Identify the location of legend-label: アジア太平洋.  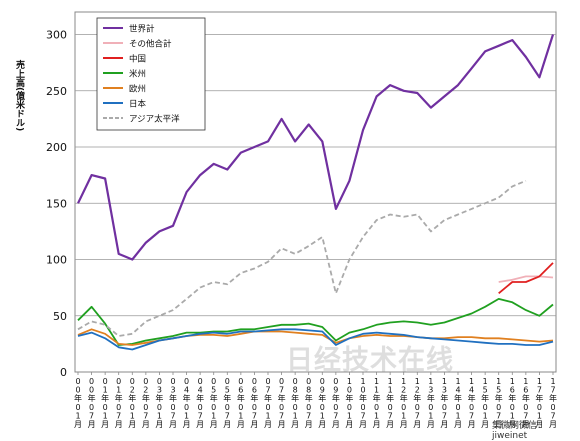
(154, 119).